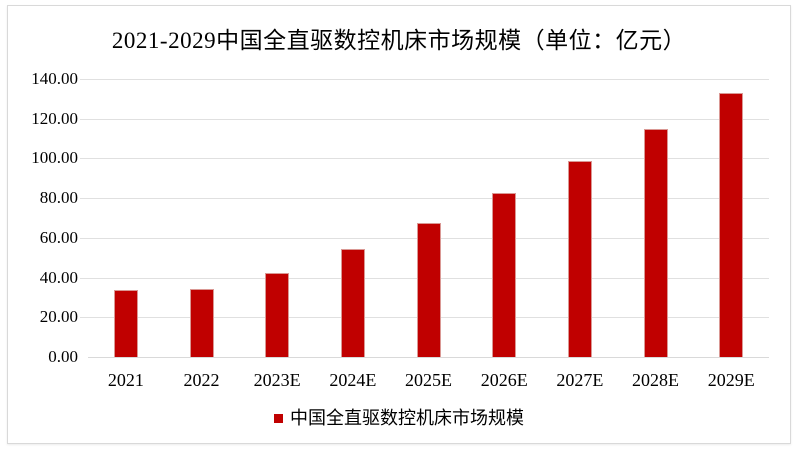 Image resolution: width=799 pixels, height=452 pixels. I want to click on y-axis-tick-label: 0.00, so click(63, 356).